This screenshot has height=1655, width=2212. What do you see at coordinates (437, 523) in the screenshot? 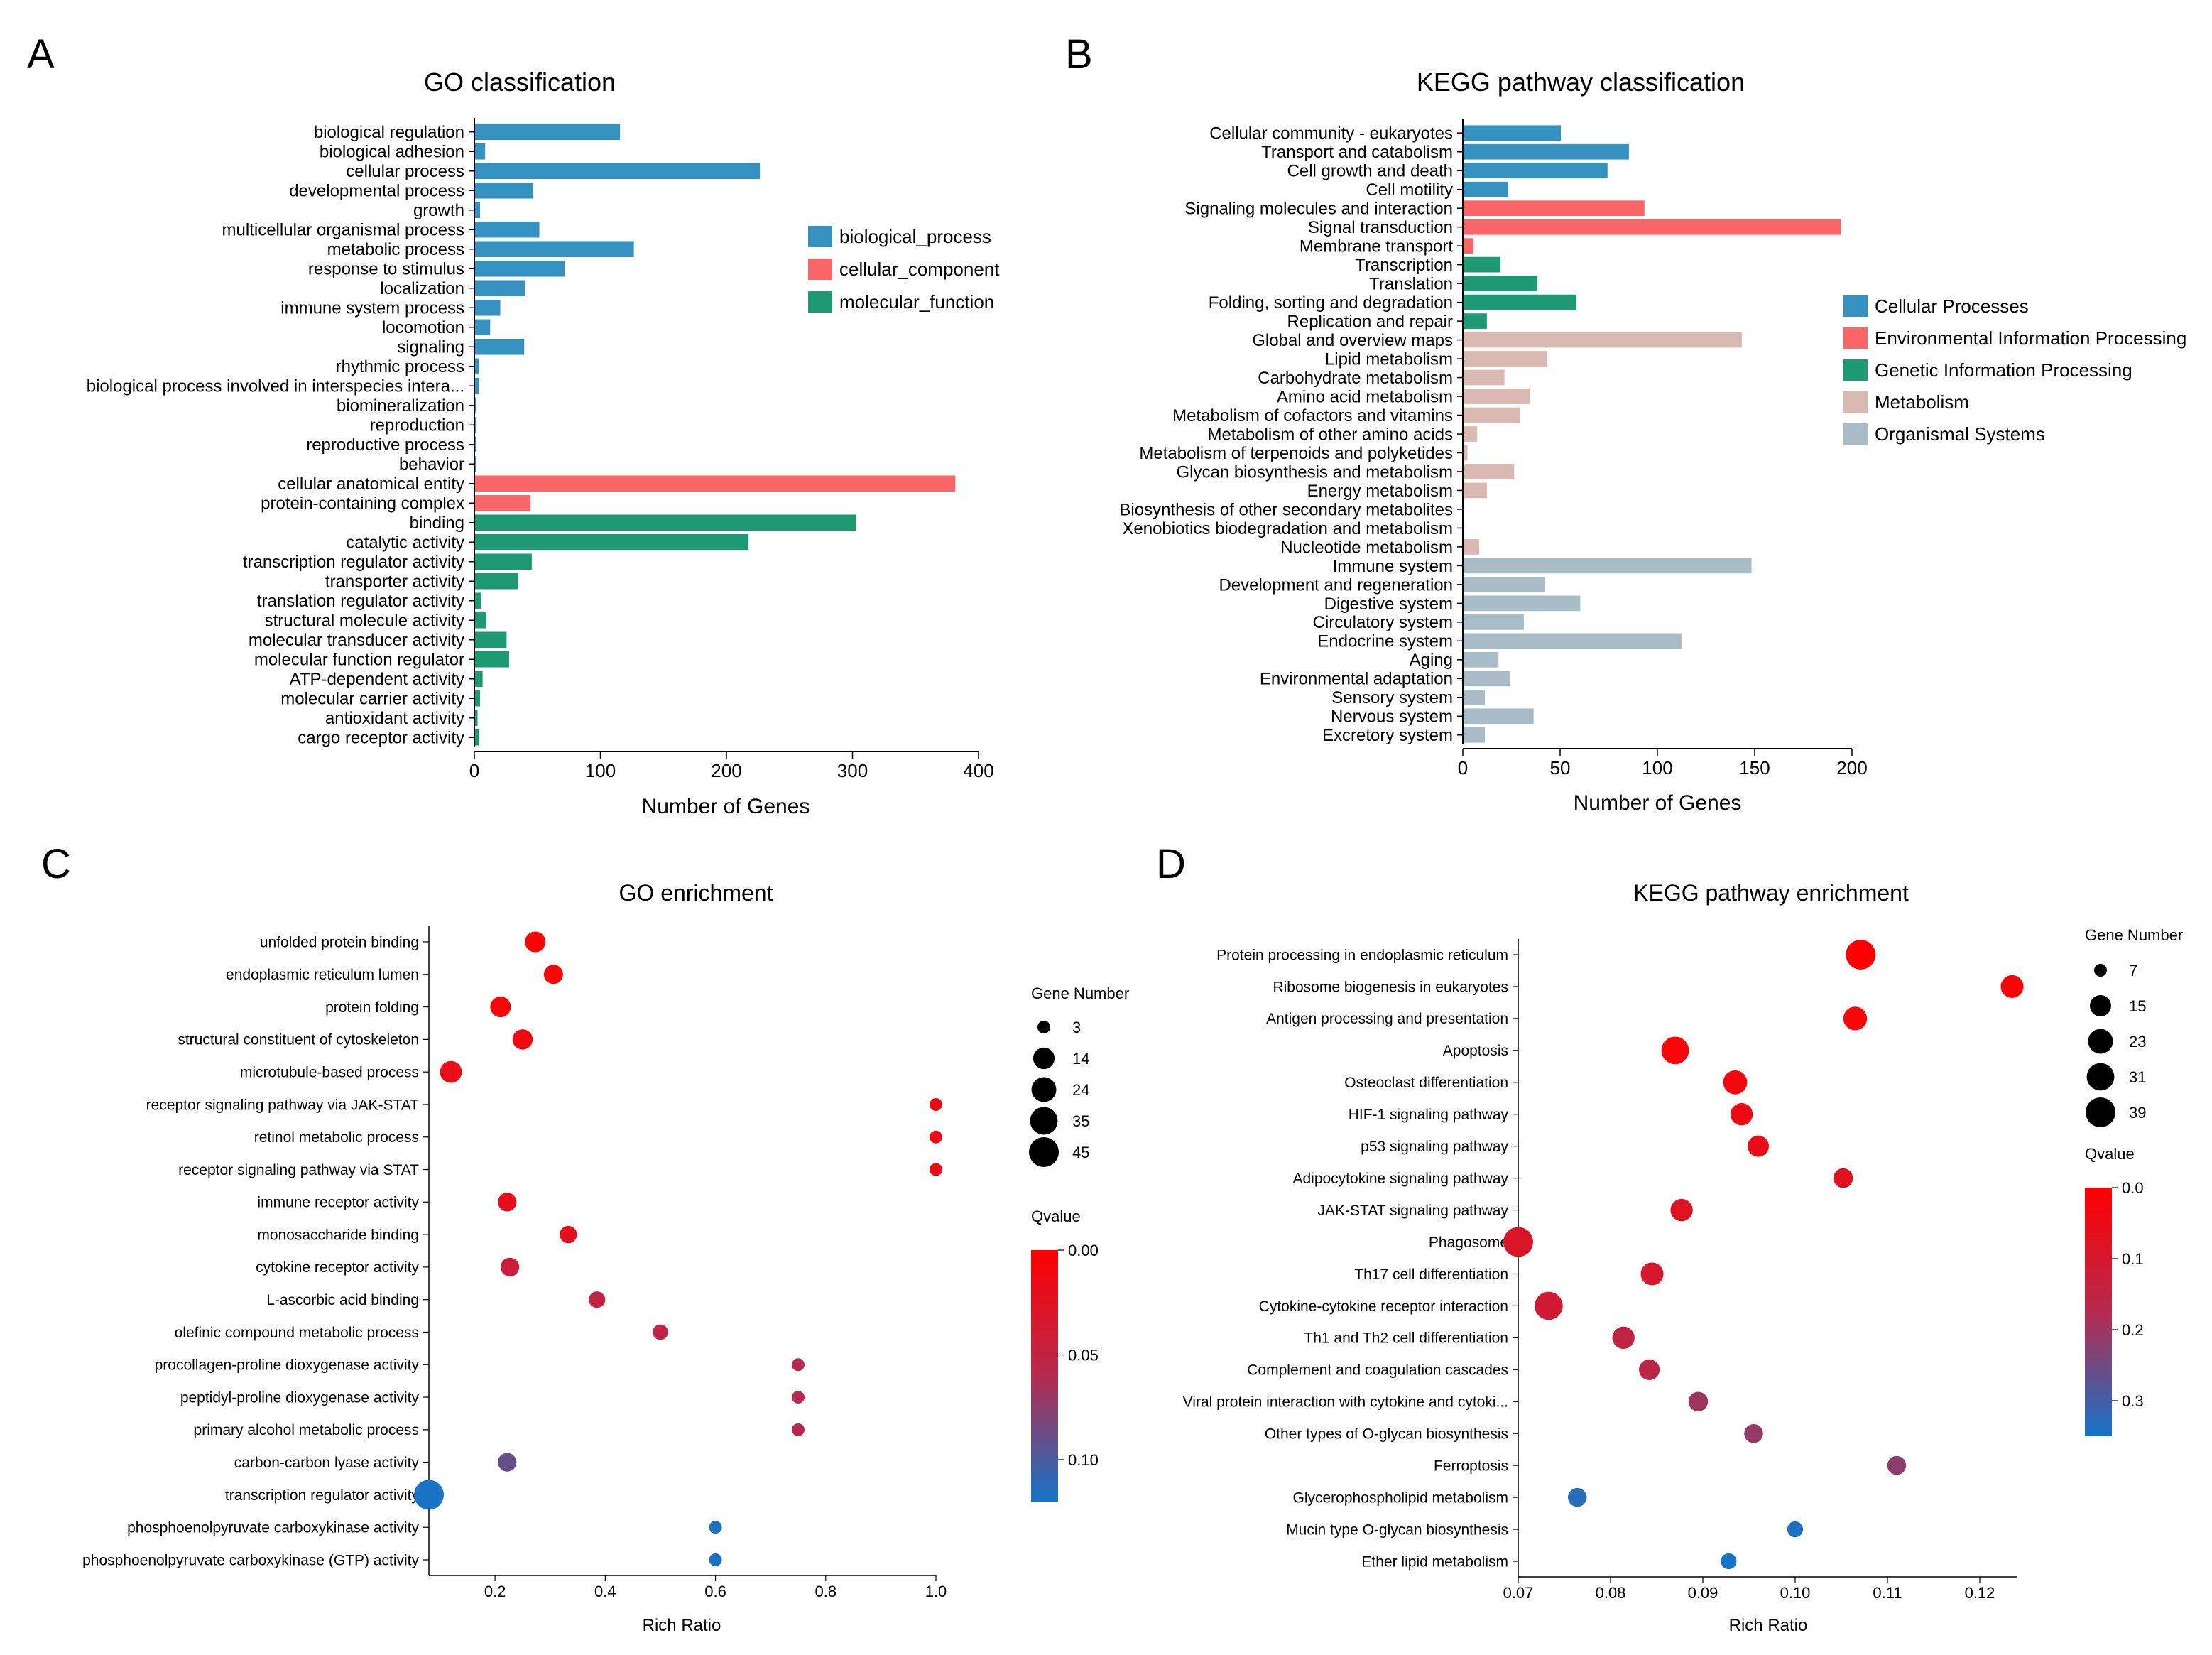
I see `y-tick-label: binding` at bounding box center [437, 523].